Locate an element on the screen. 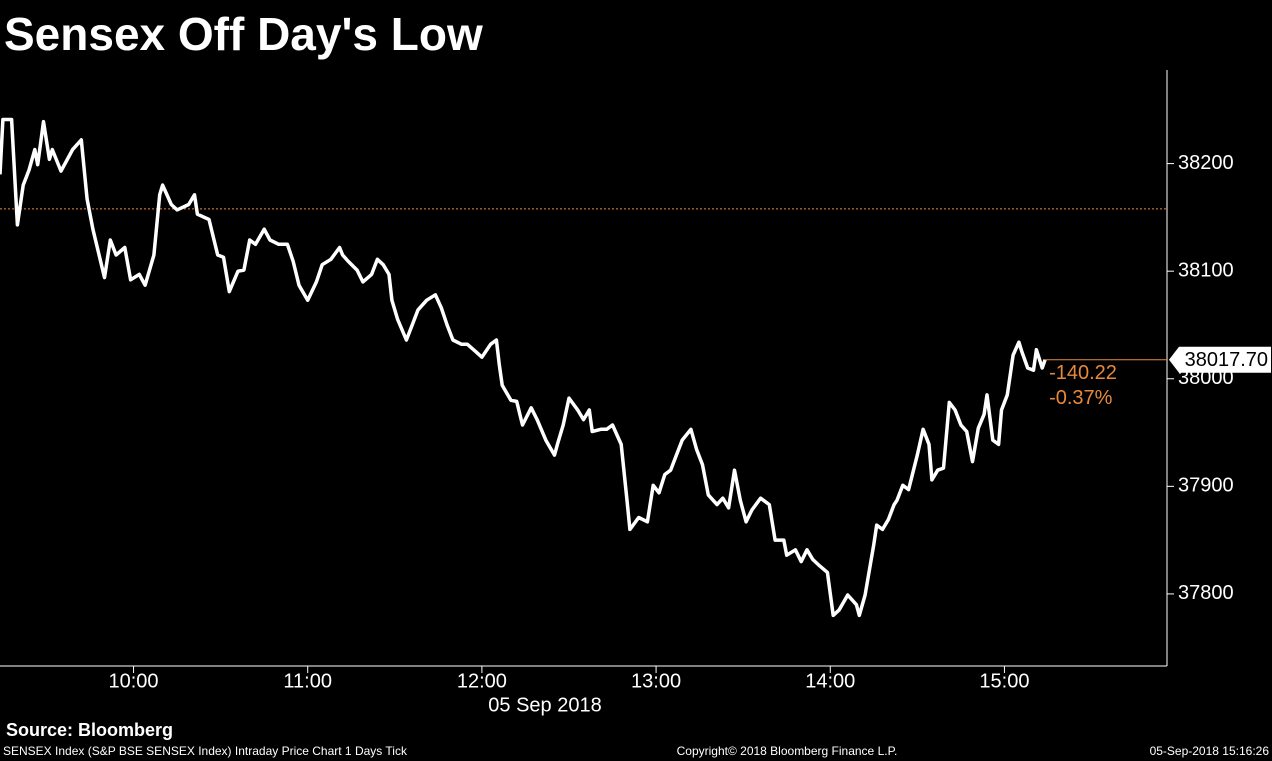 The height and width of the screenshot is (761, 1272). x-tick-label: 14:00 is located at coordinates (830, 681).